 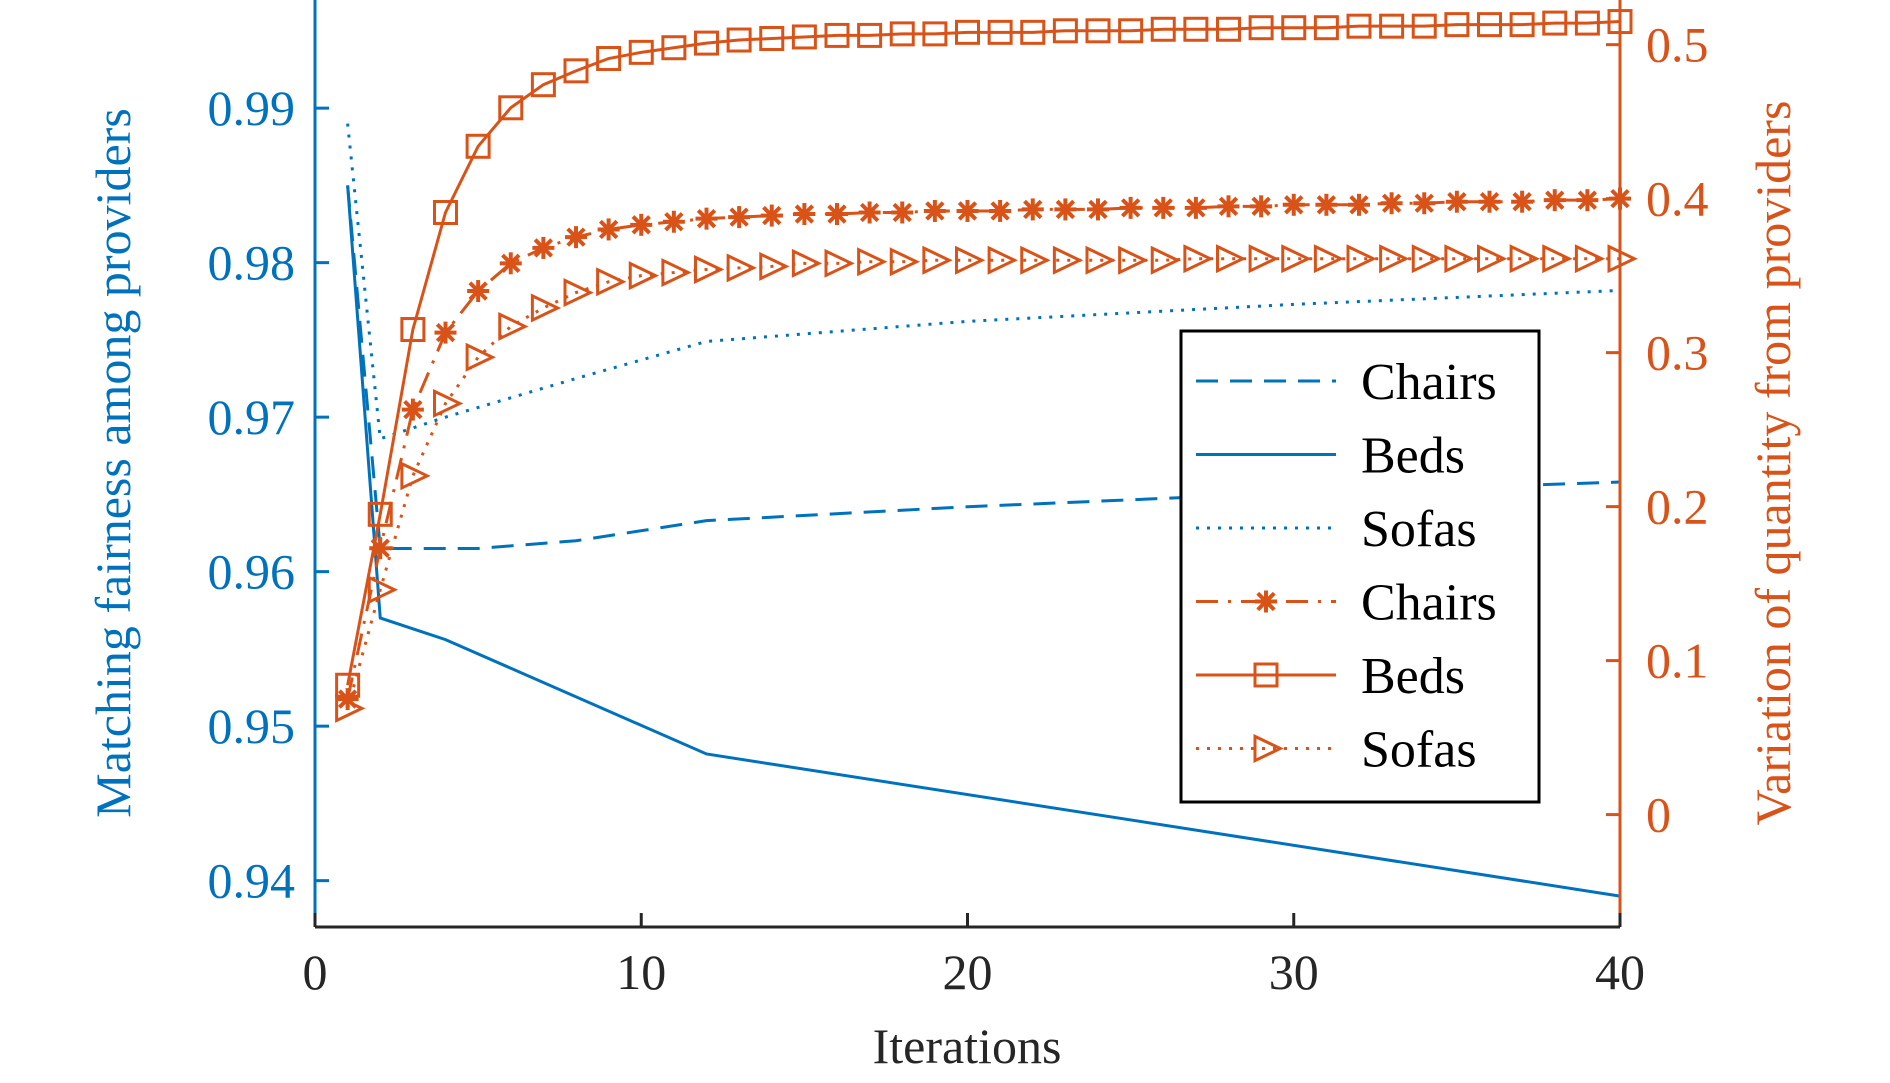 What do you see at coordinates (1677, 353) in the screenshot?
I see `y-right-tick-label: 0.3` at bounding box center [1677, 353].